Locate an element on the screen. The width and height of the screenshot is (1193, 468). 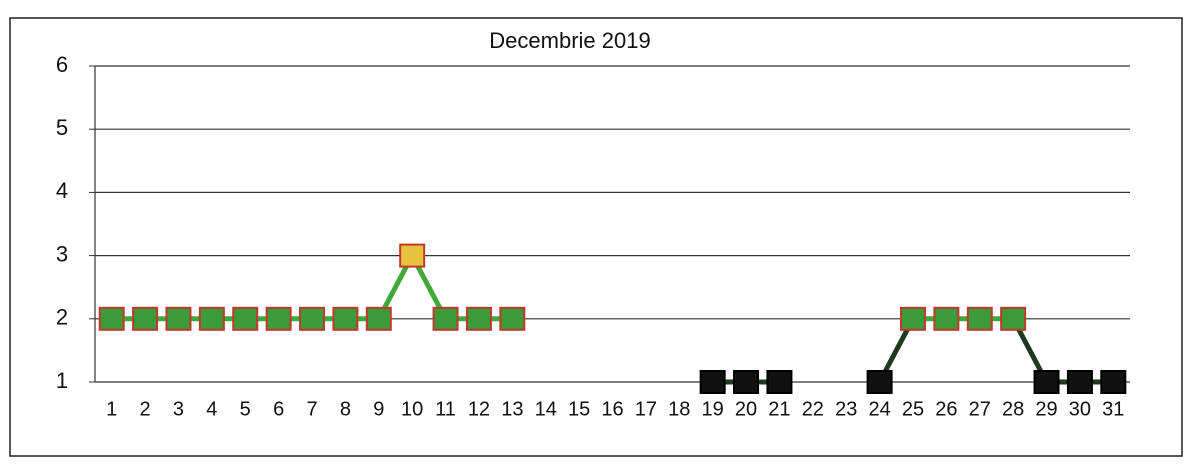
x-tick-label: 30 is located at coordinates (1080, 409).